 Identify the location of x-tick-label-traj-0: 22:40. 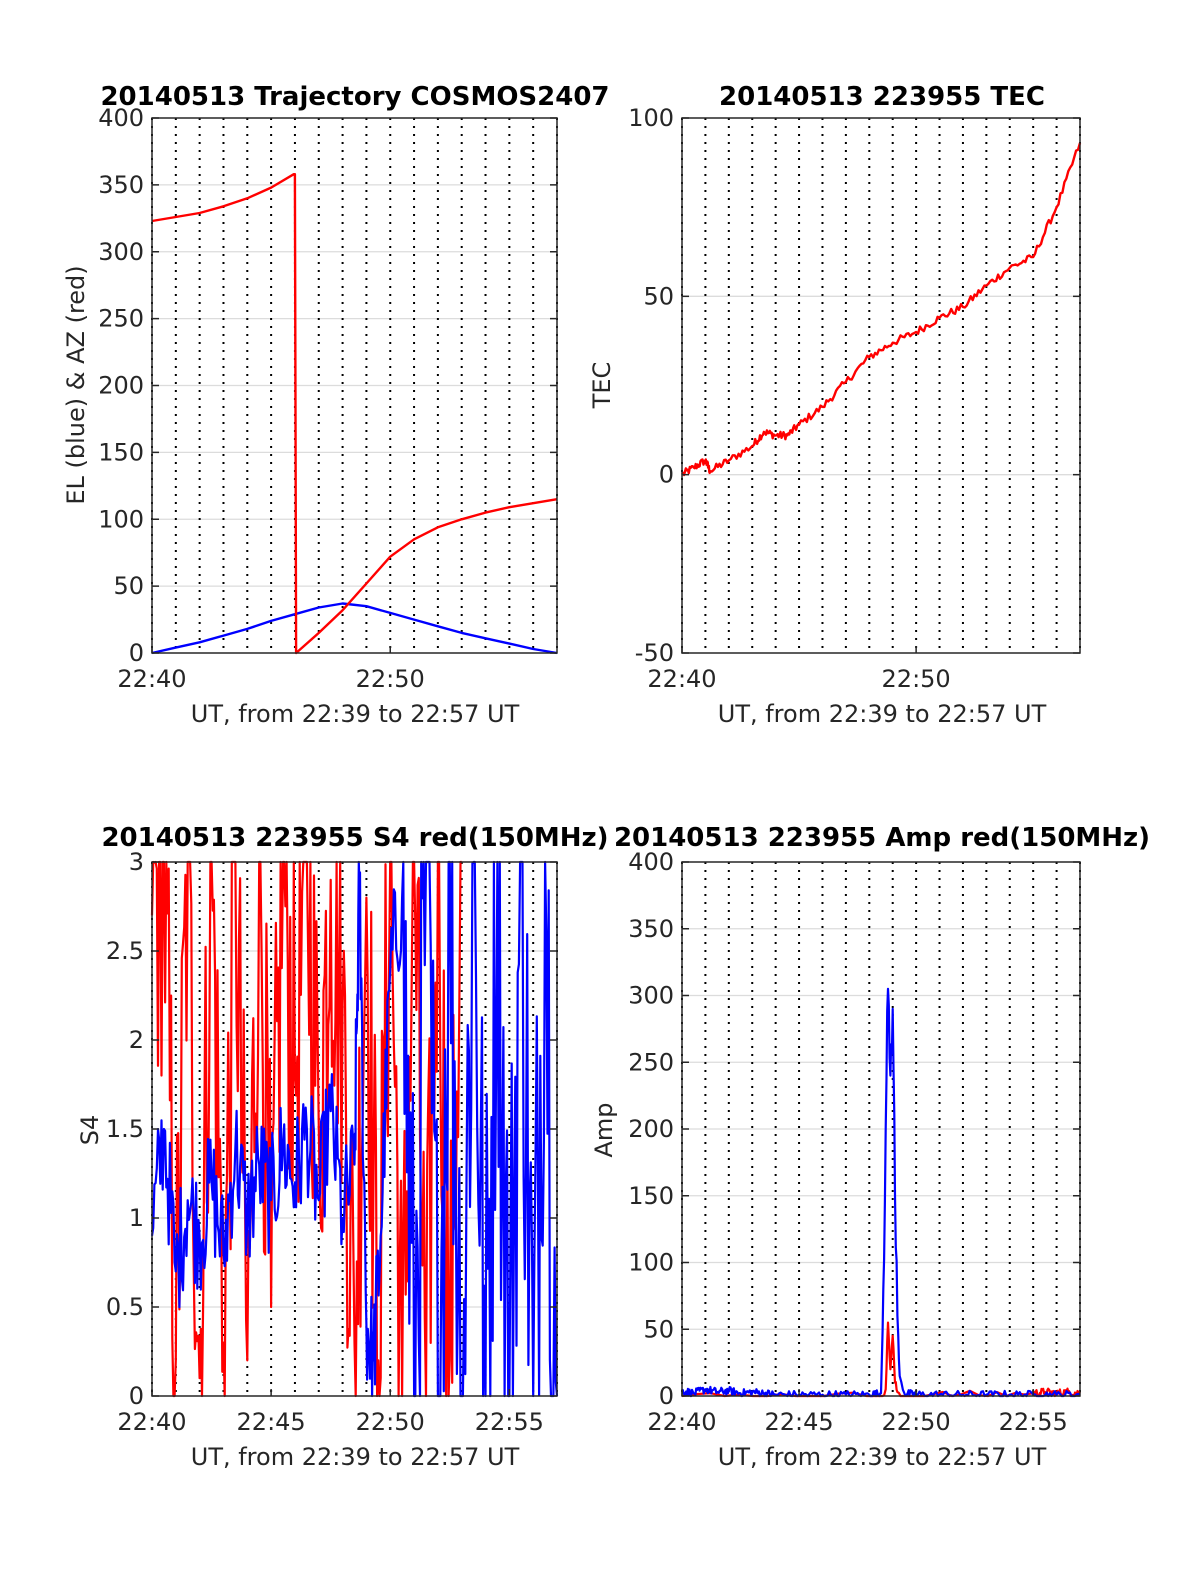
(151, 679).